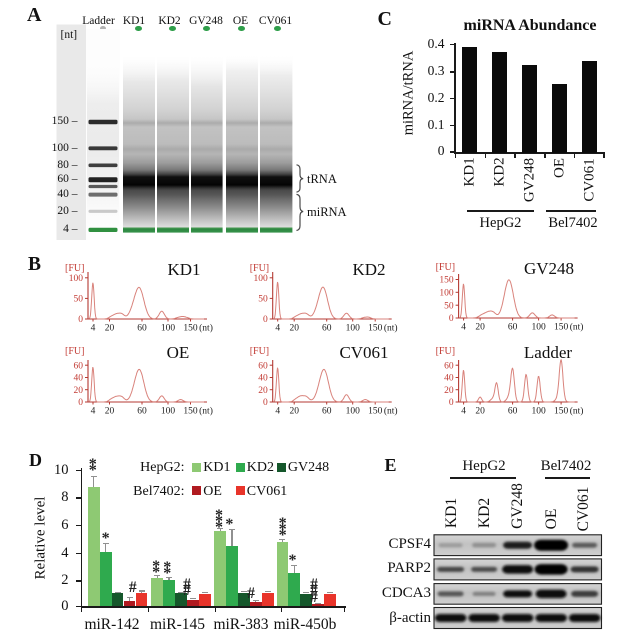 The height and width of the screenshot is (643, 632). Describe the element at coordinates (549, 268) in the screenshot. I see `svg-text: GV248` at that location.